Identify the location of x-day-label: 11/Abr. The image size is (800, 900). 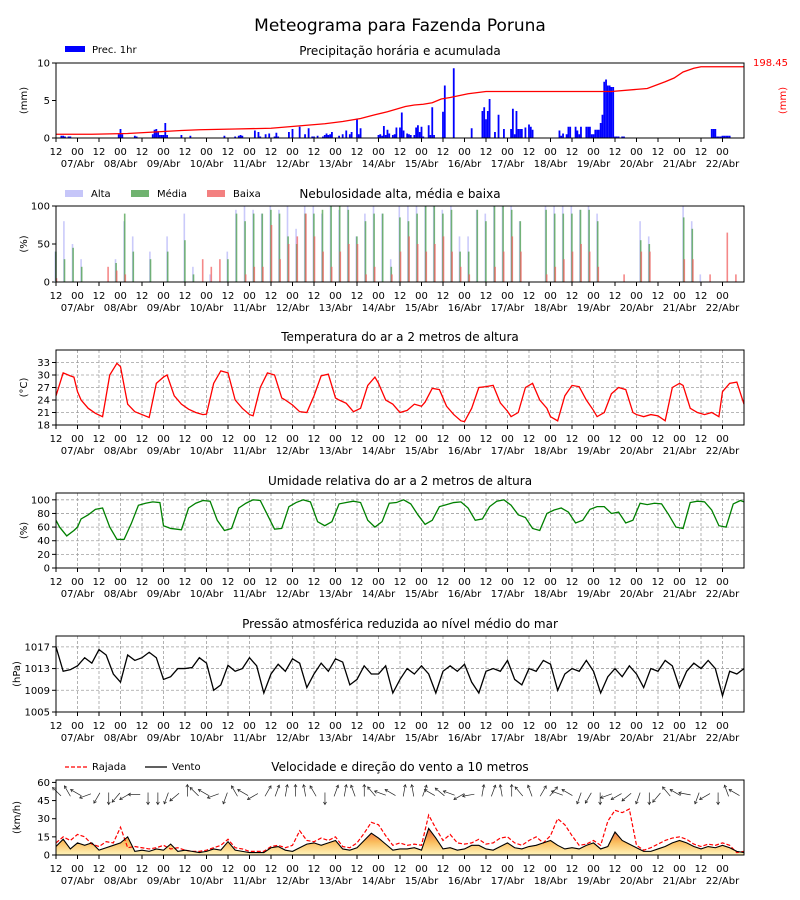
(250, 451).